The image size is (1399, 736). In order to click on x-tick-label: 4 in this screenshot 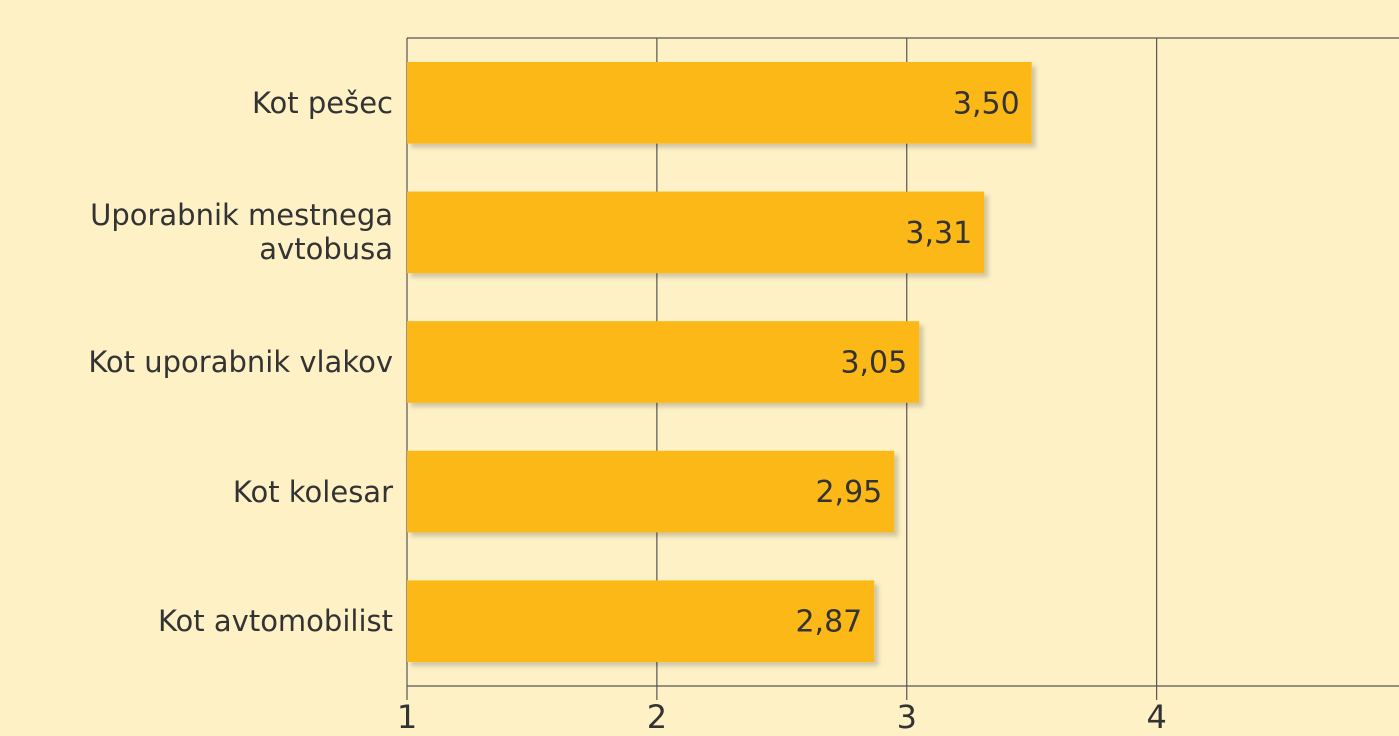, I will do `click(1156, 717)`.